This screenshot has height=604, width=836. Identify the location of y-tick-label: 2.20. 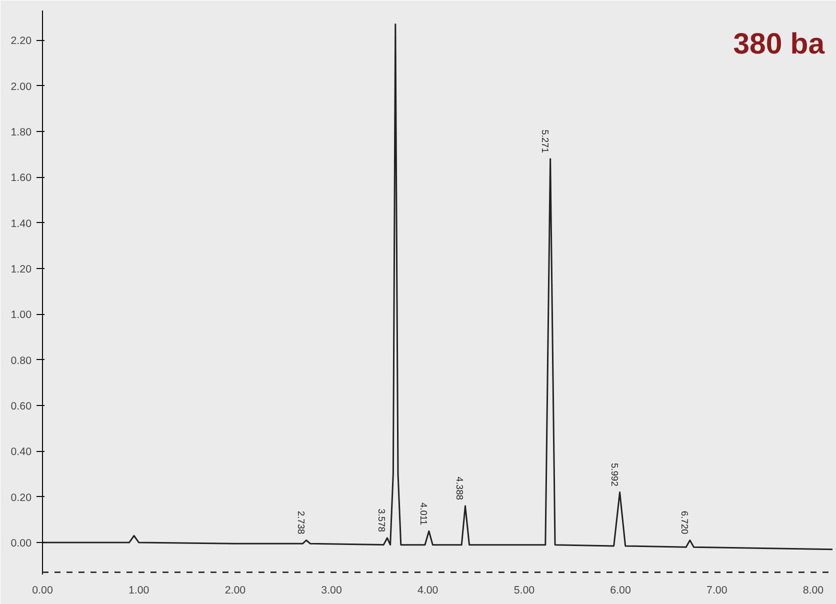
(21, 41).